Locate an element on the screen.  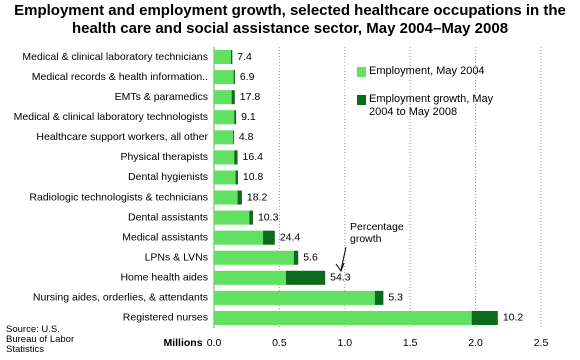
y-tick-label: LPNs & LVNs is located at coordinates (176, 258).